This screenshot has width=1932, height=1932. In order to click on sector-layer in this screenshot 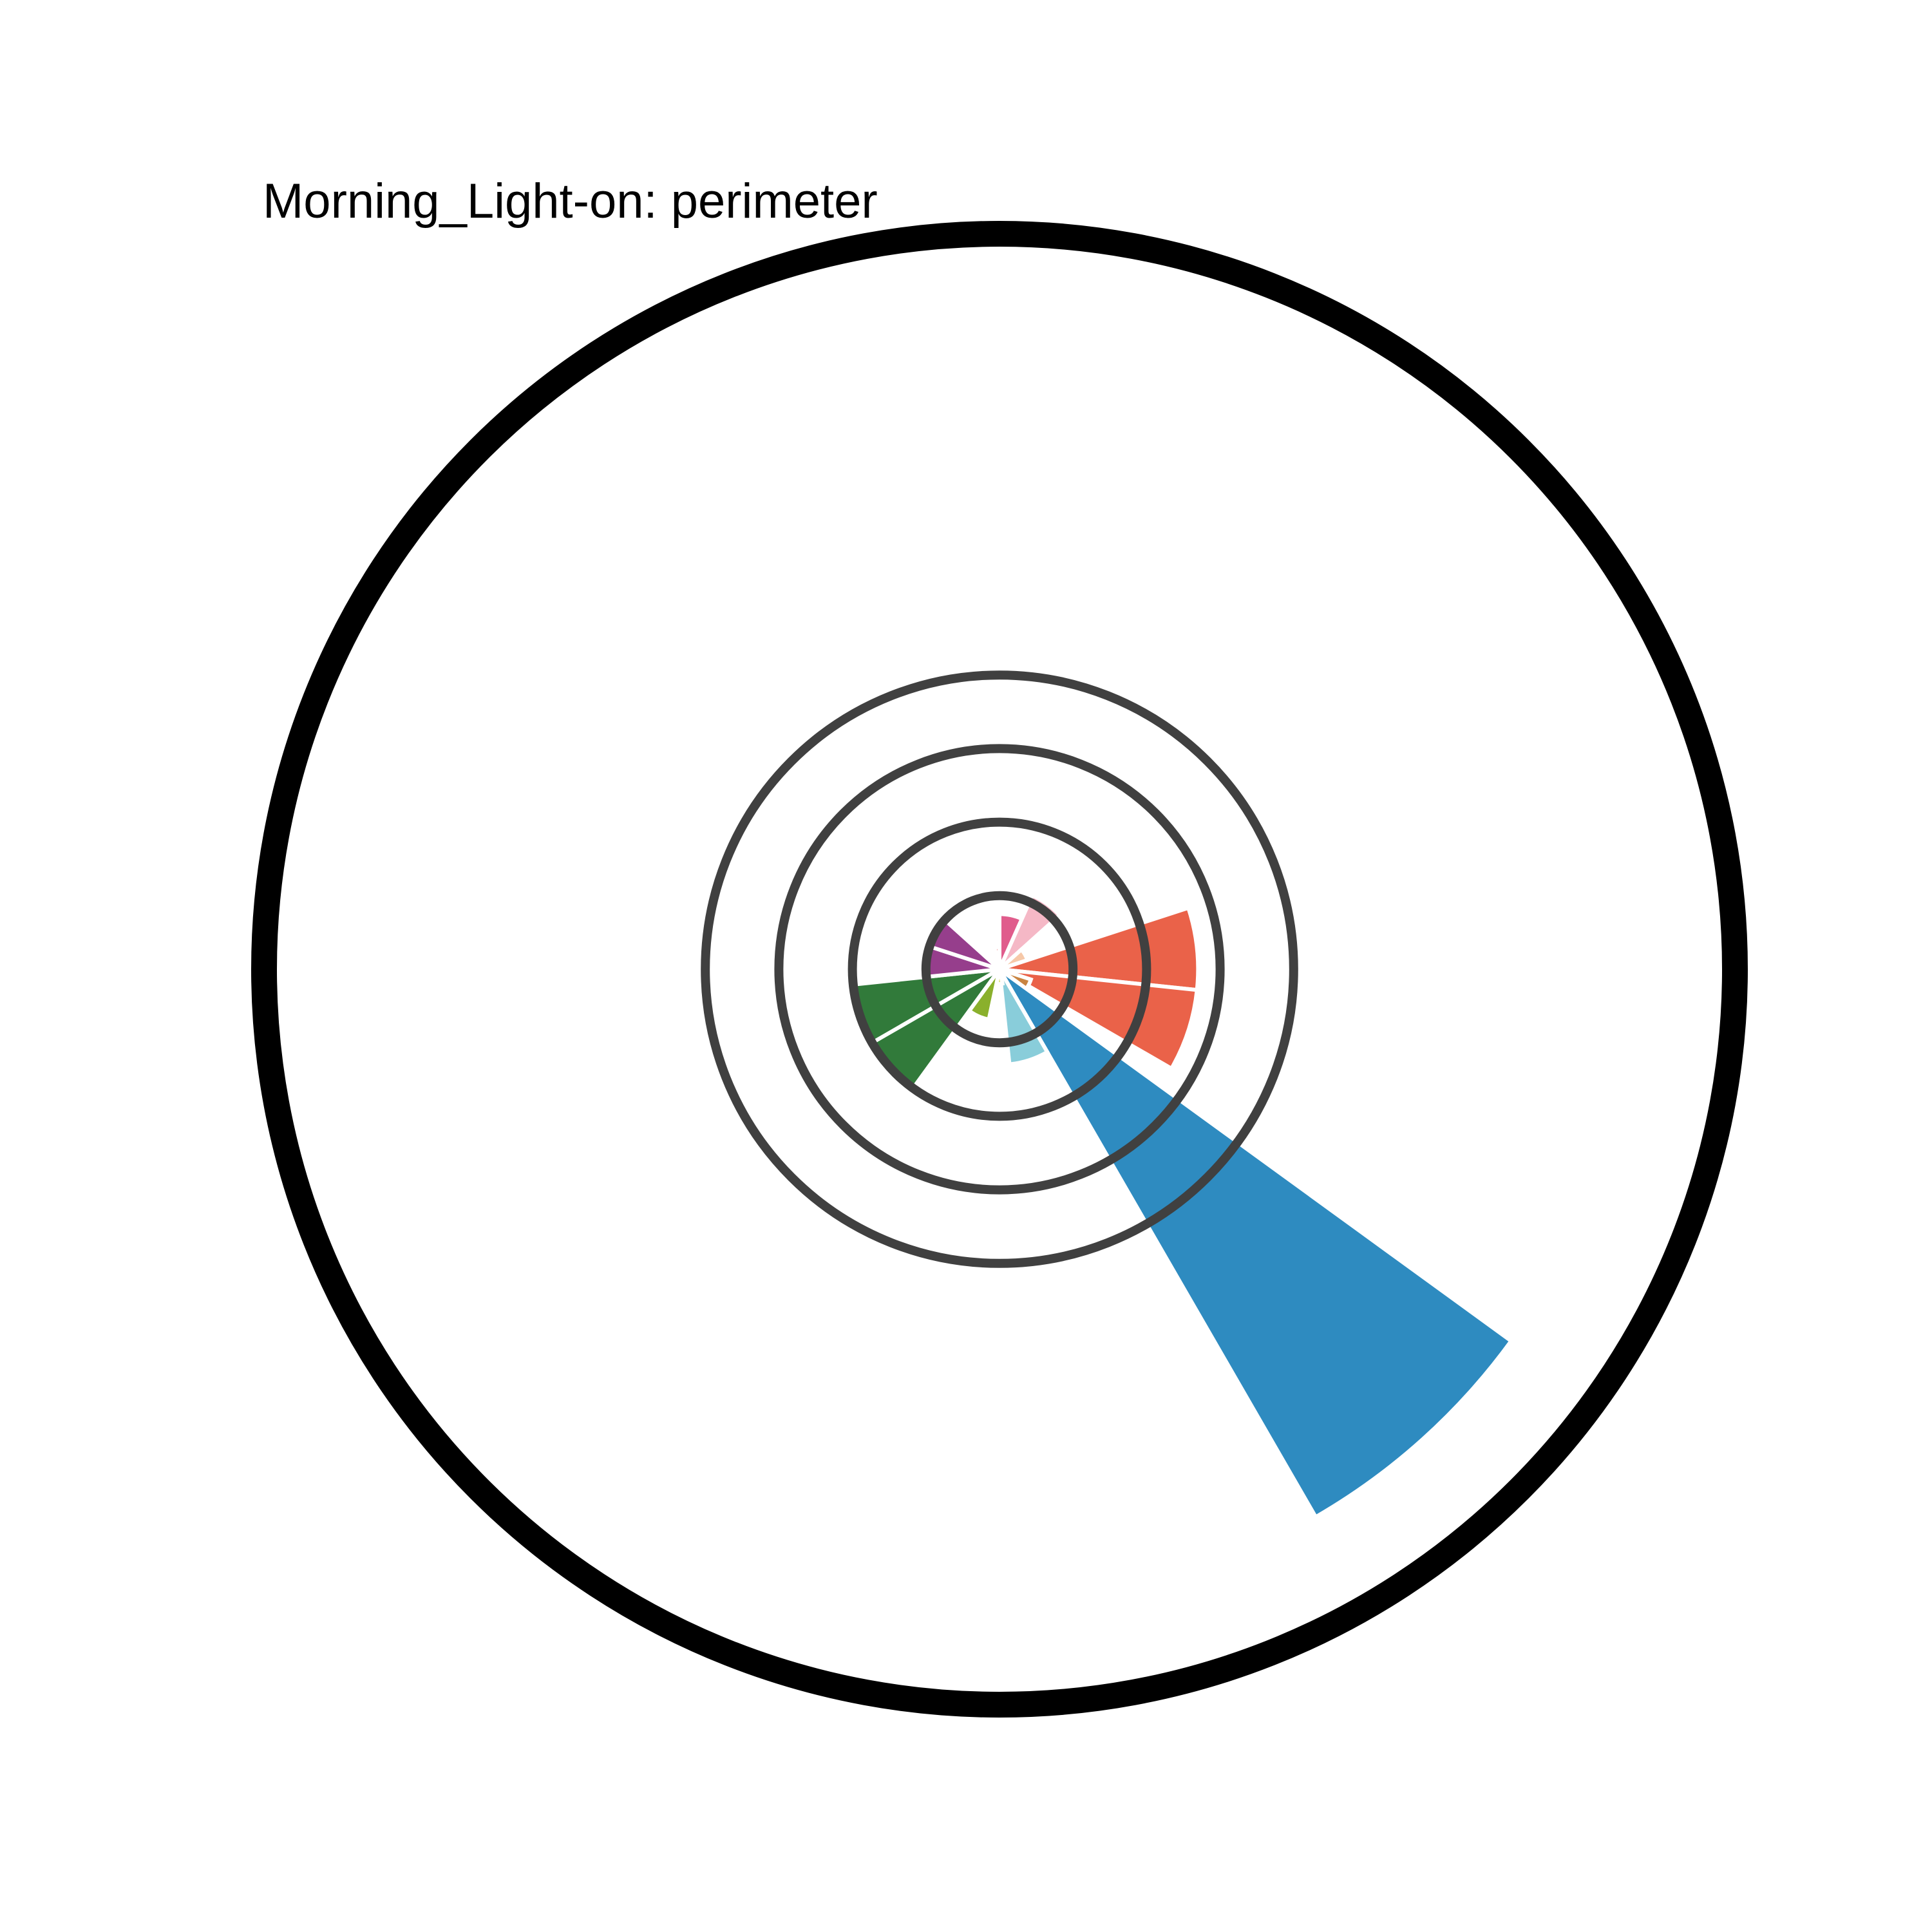, I will do `click(1182, 1206)`.